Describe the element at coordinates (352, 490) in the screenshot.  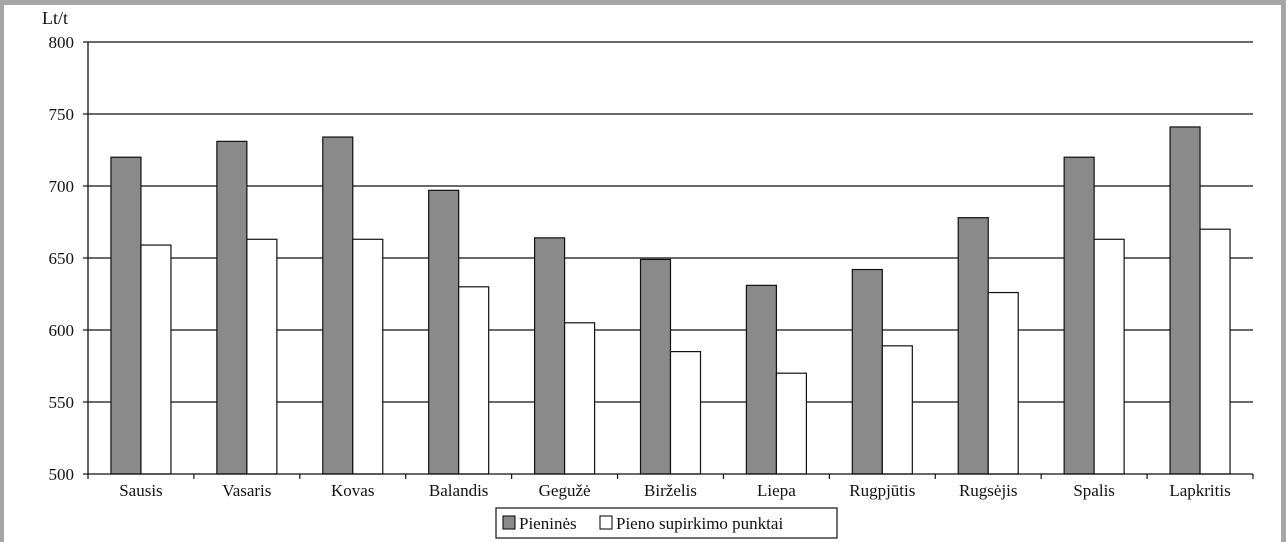
I see `x-category-label: Kovas` at that location.